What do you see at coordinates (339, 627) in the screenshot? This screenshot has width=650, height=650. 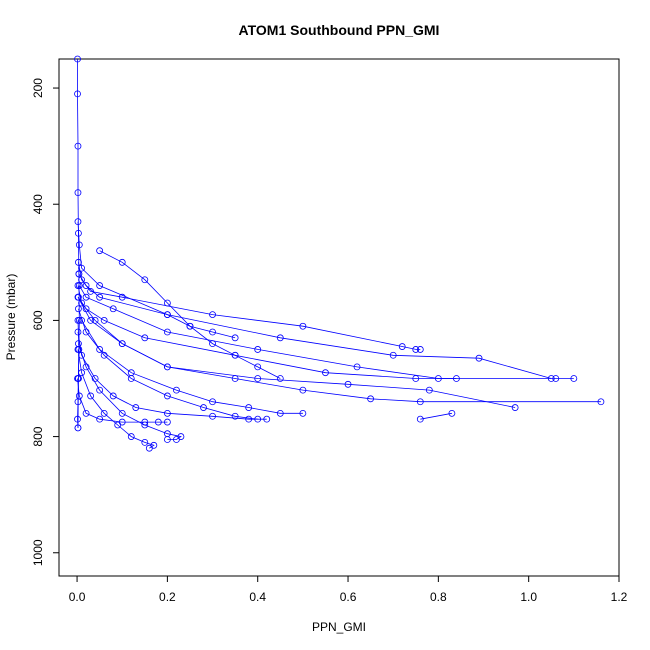 I see `x-axis-title: PPN_GMI` at bounding box center [339, 627].